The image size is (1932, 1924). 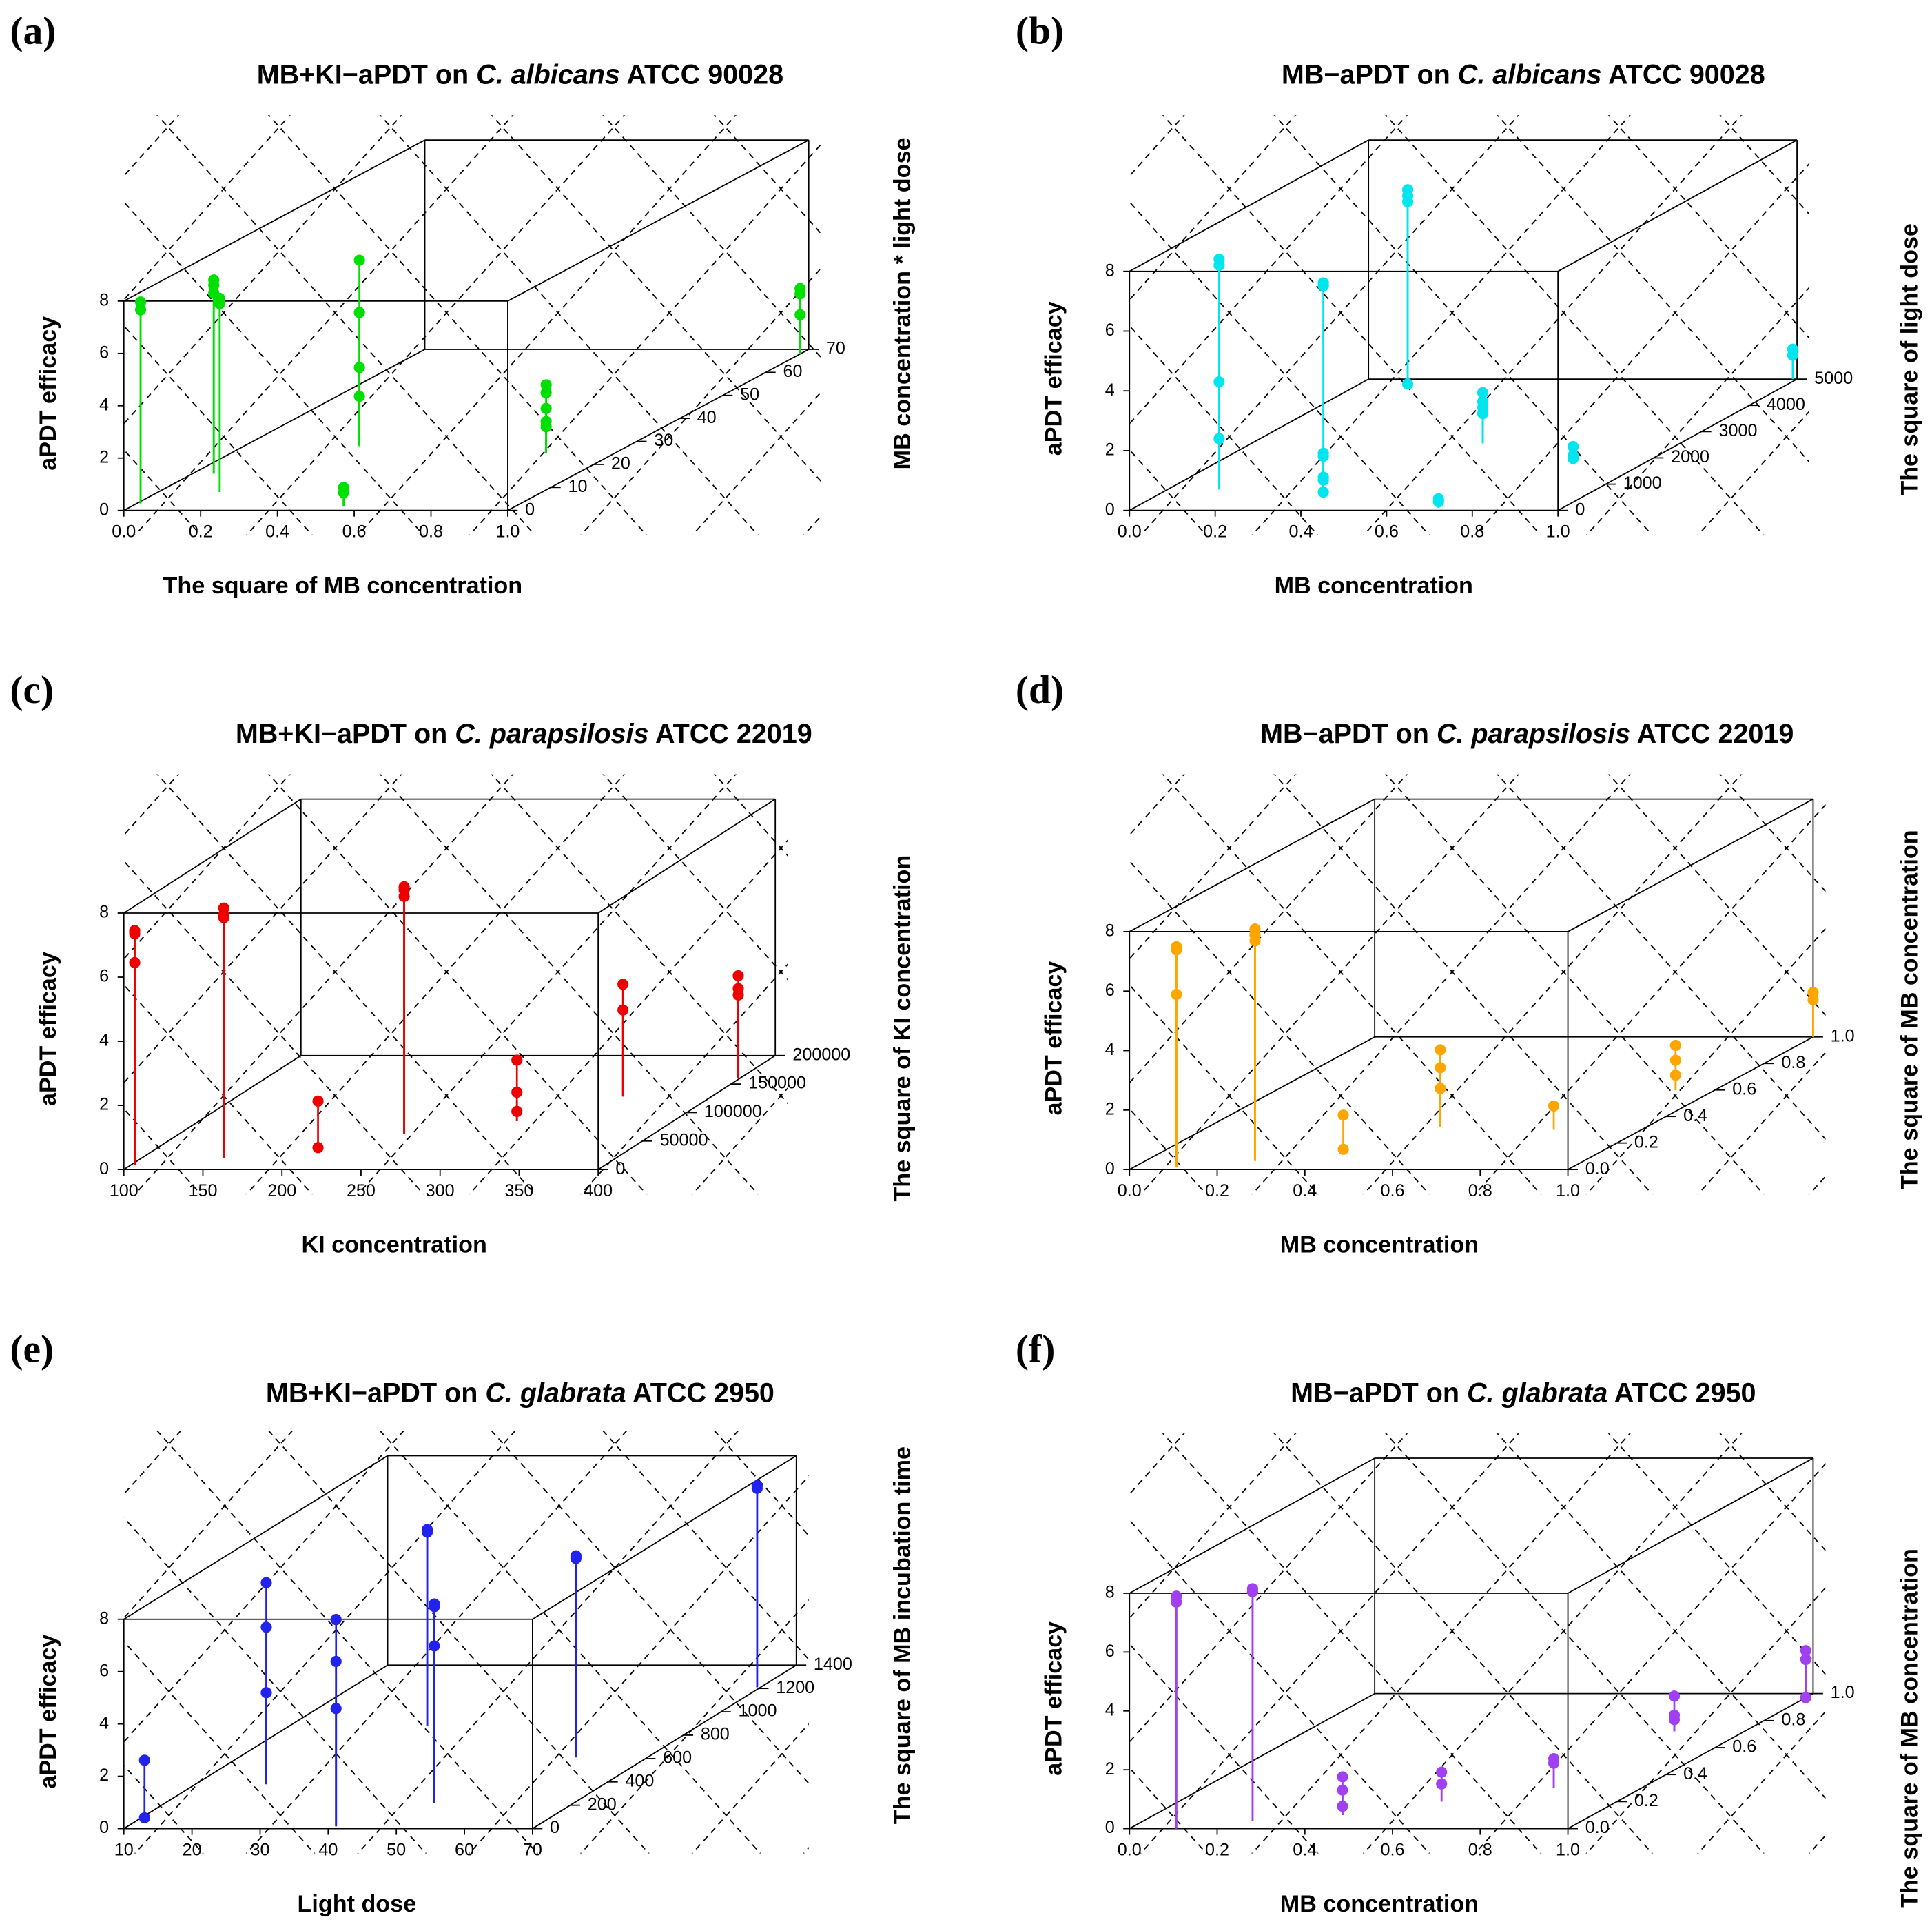 I want to click on x-tick-label: 50, so click(x=396, y=1850).